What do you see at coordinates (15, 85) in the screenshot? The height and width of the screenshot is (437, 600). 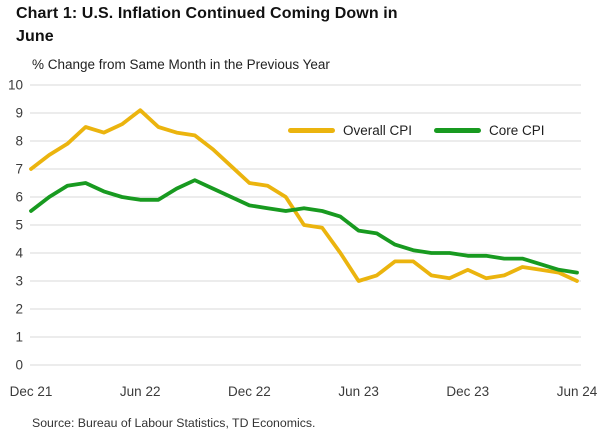 I see `y-axis-tick-label: 10` at bounding box center [15, 85].